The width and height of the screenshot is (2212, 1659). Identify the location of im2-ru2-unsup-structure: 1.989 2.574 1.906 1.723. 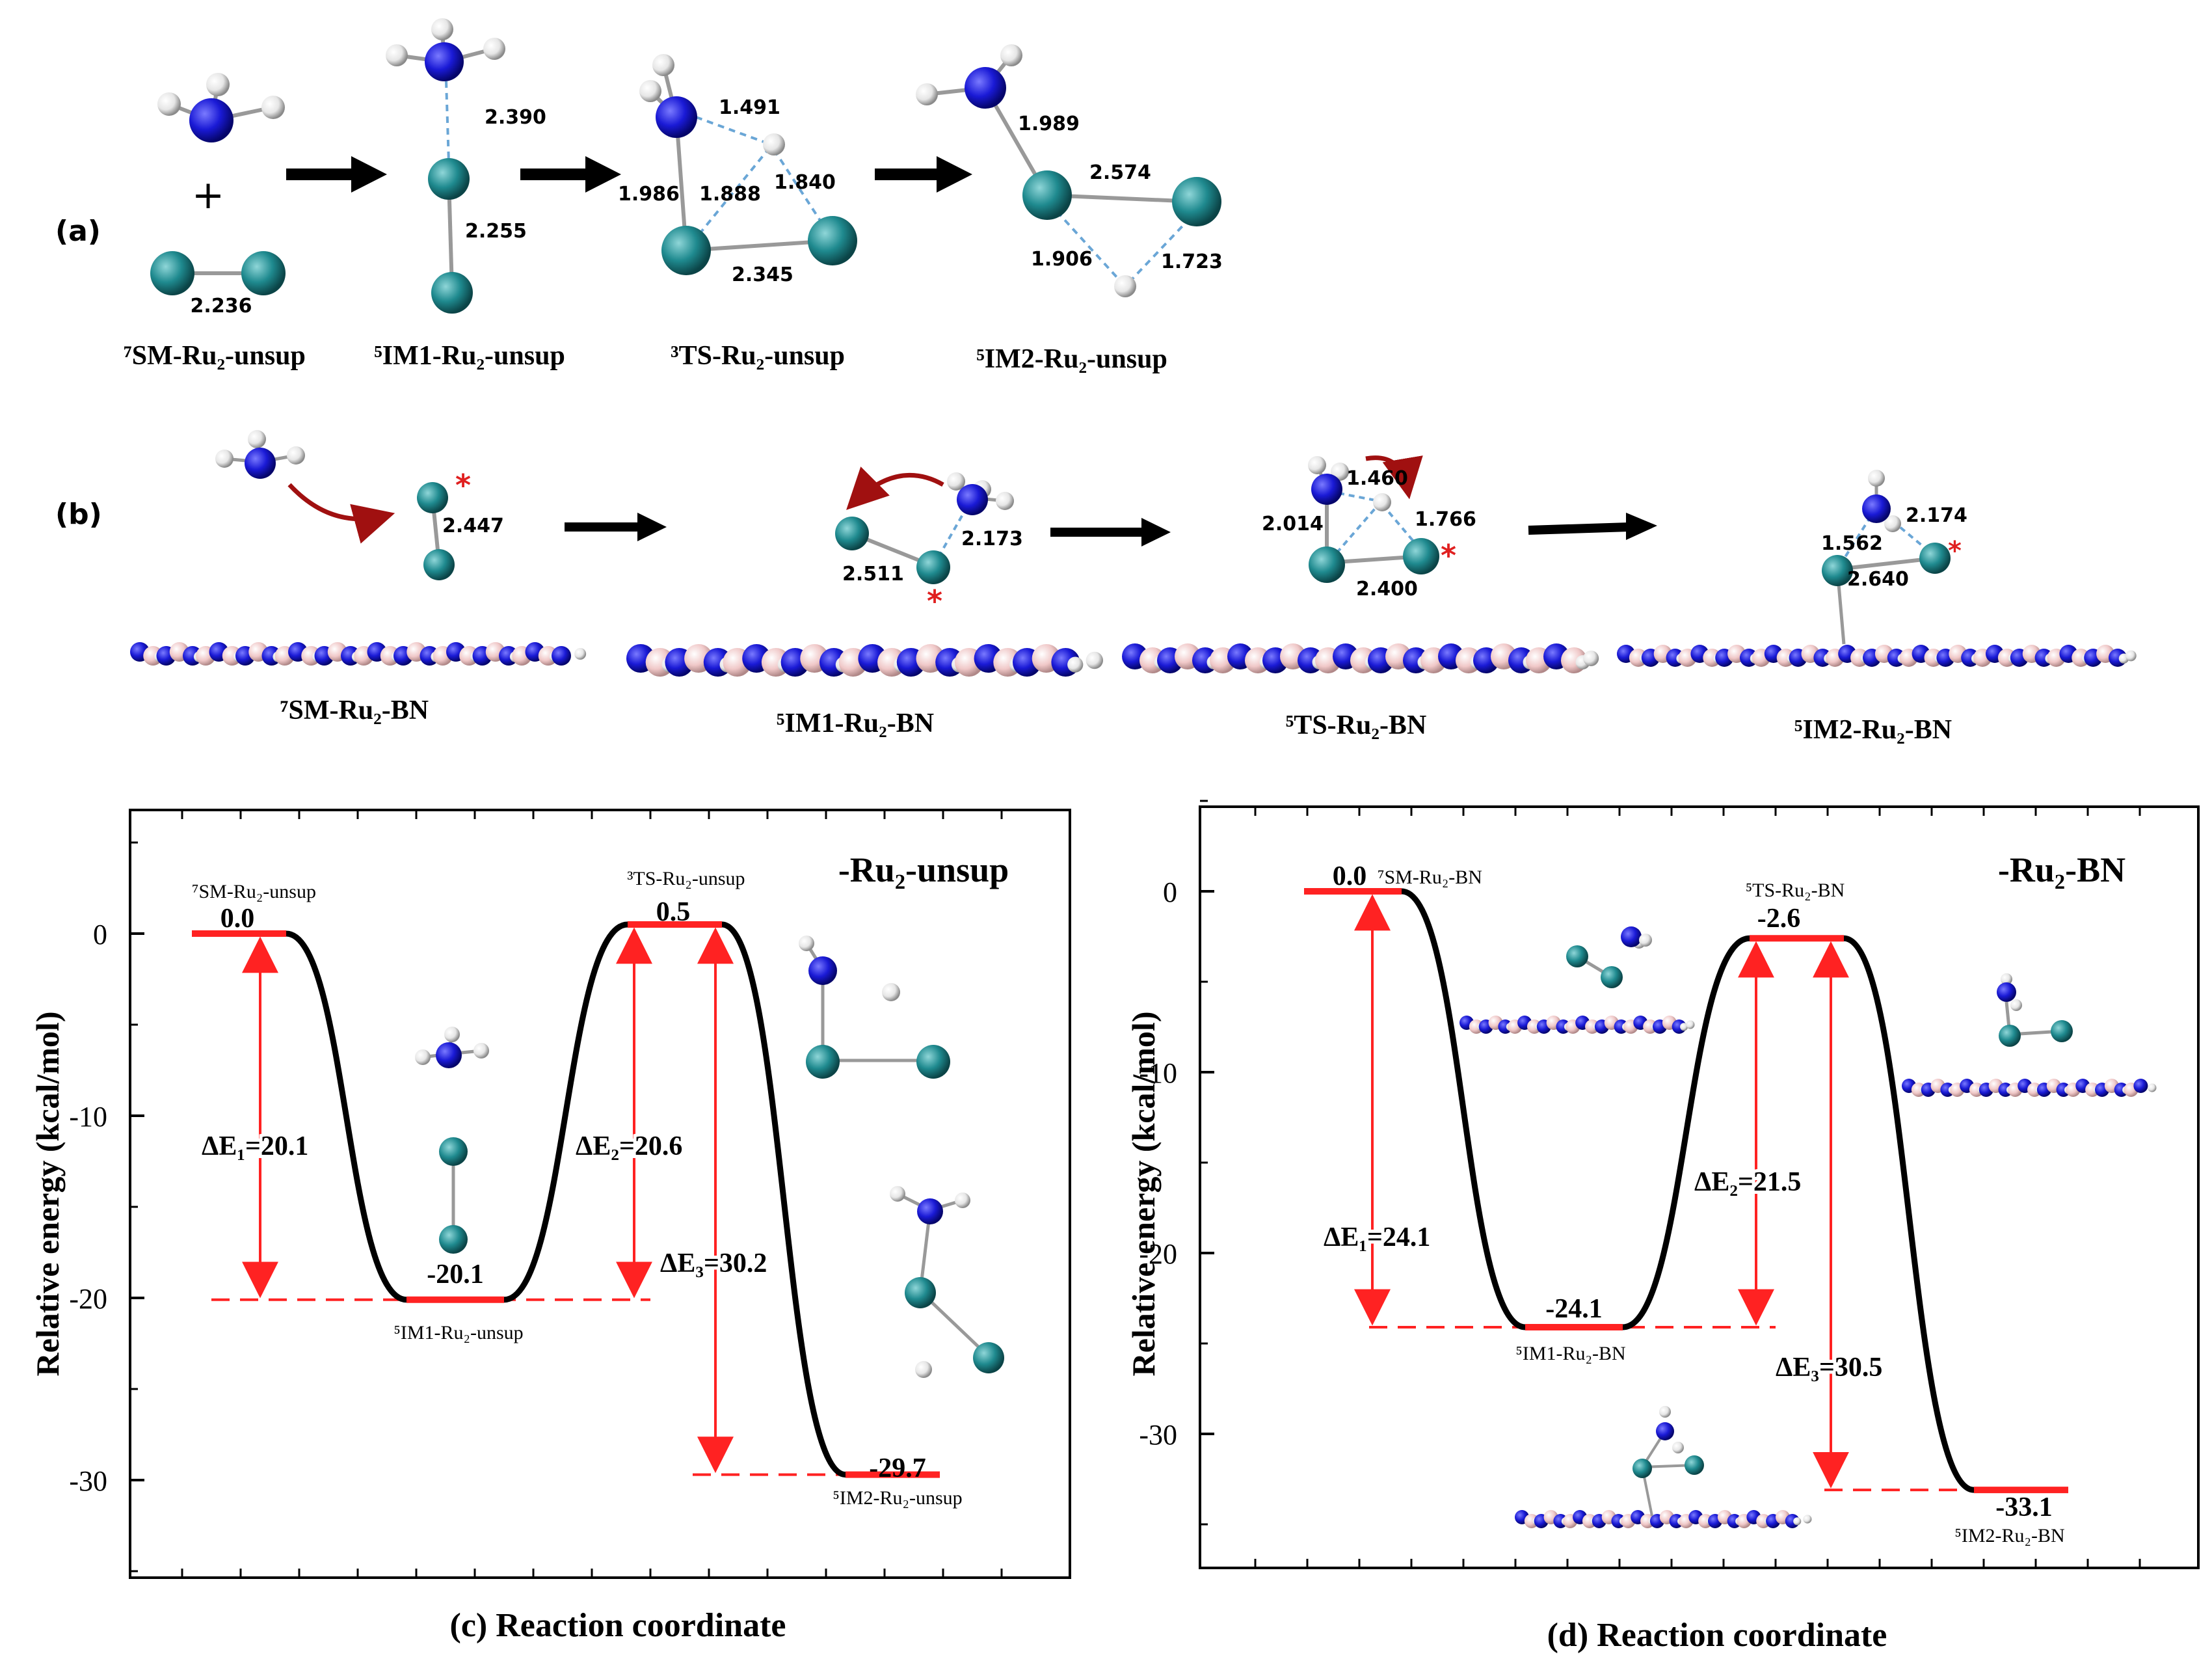
(1069, 170).